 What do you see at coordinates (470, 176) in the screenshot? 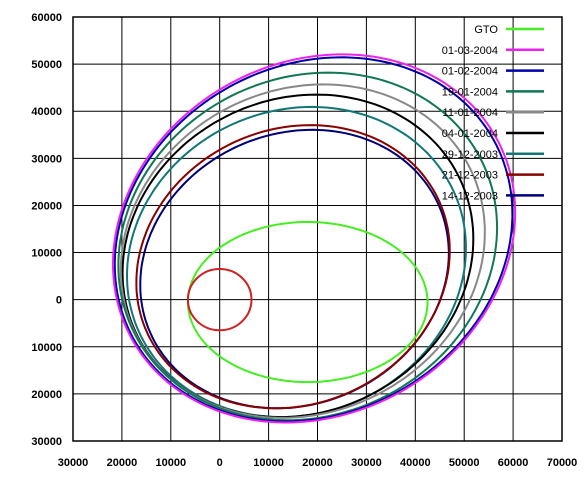
I see `legend-label: 21-12-2003` at bounding box center [470, 176].